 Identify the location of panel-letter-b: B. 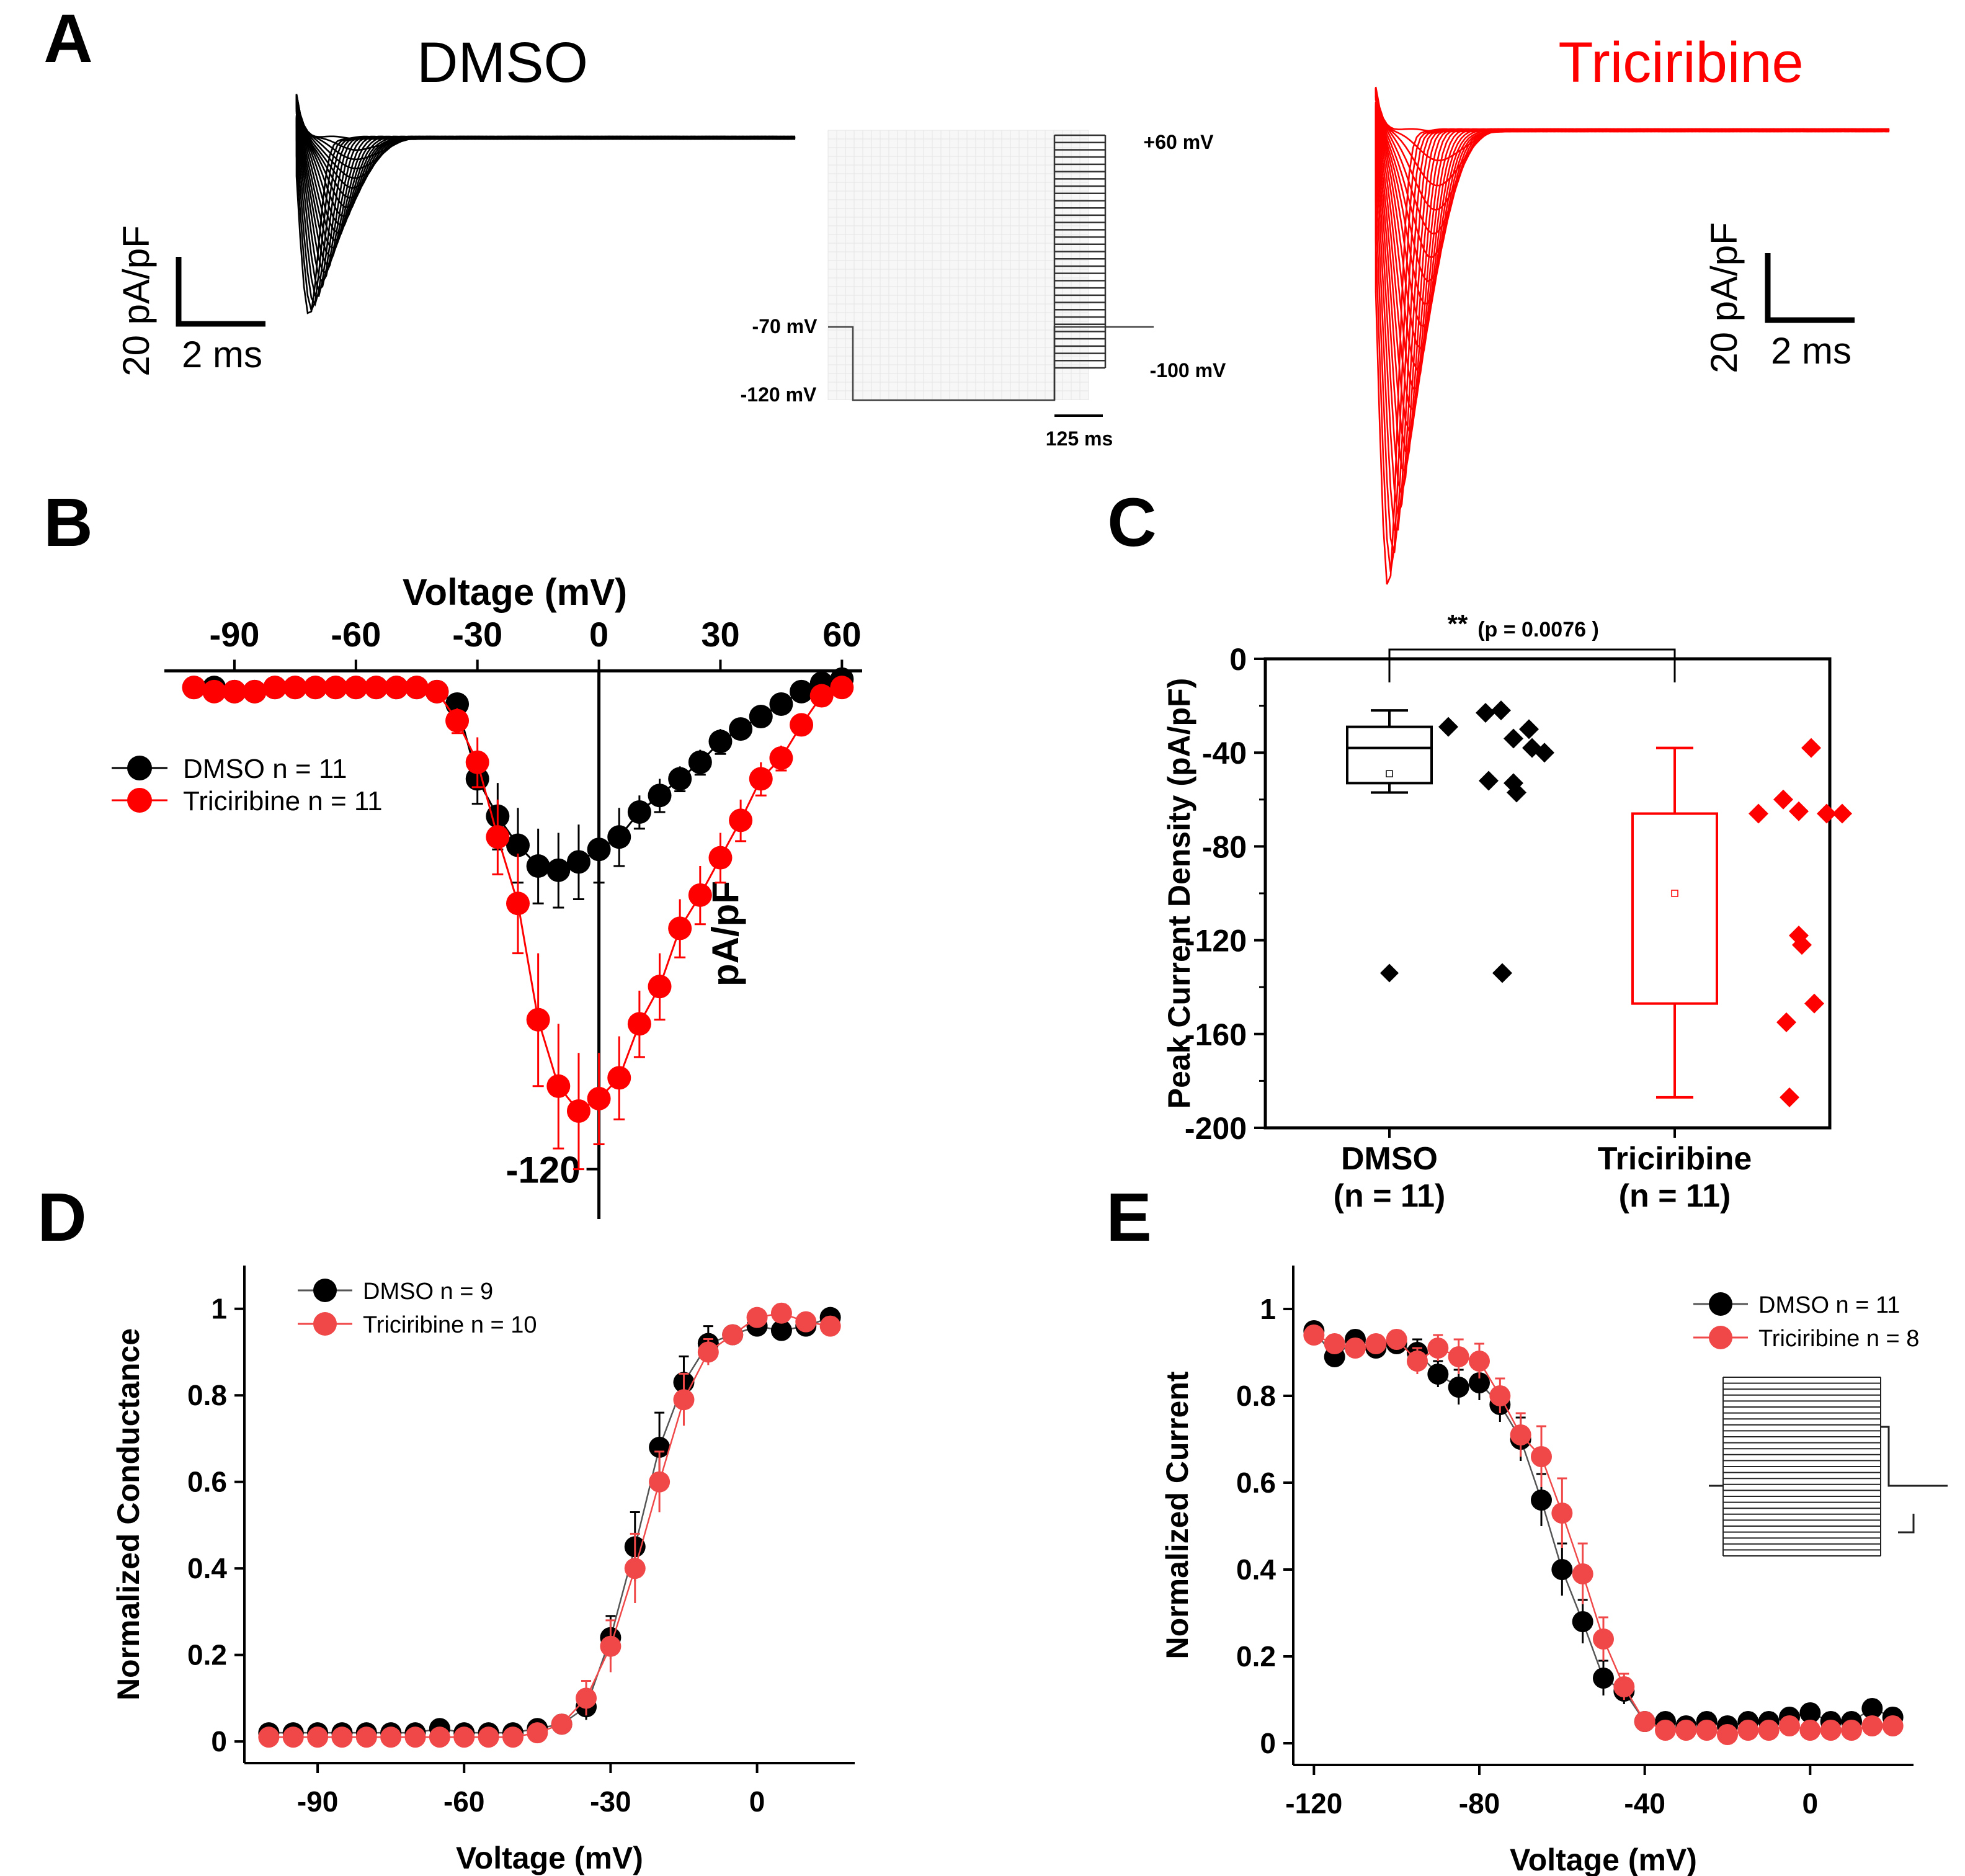
(67, 523).